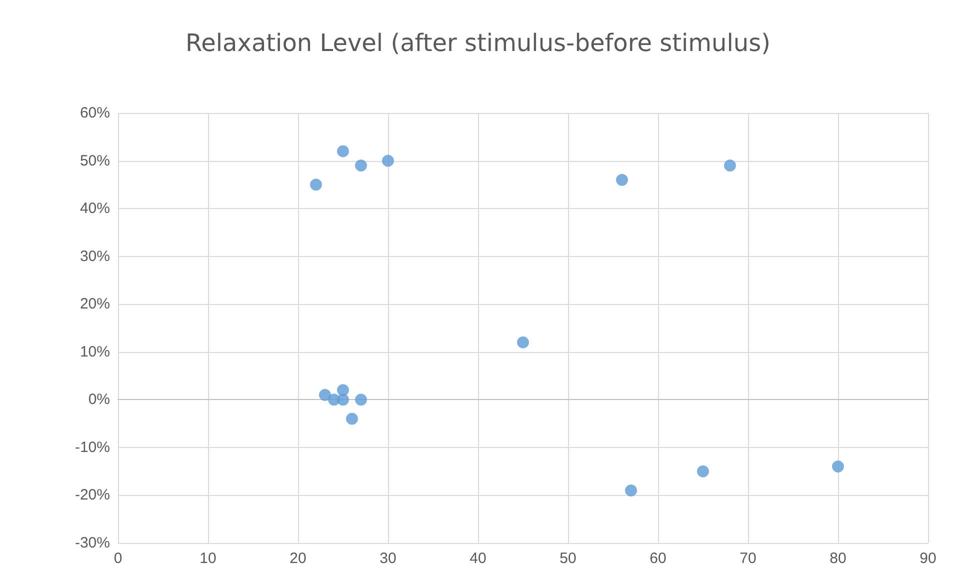 This screenshot has height=584, width=959. Describe the element at coordinates (95, 351) in the screenshot. I see `y-tick-label: 10%` at that location.